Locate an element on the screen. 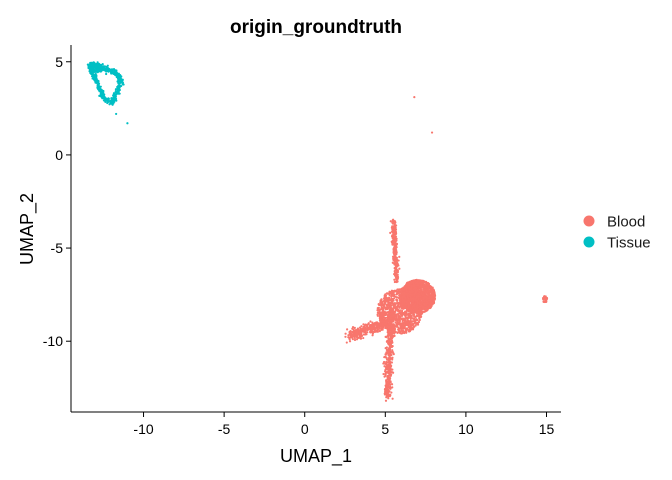 The height and width of the screenshot is (480, 672). x-tick-label: 0 is located at coordinates (305, 429).